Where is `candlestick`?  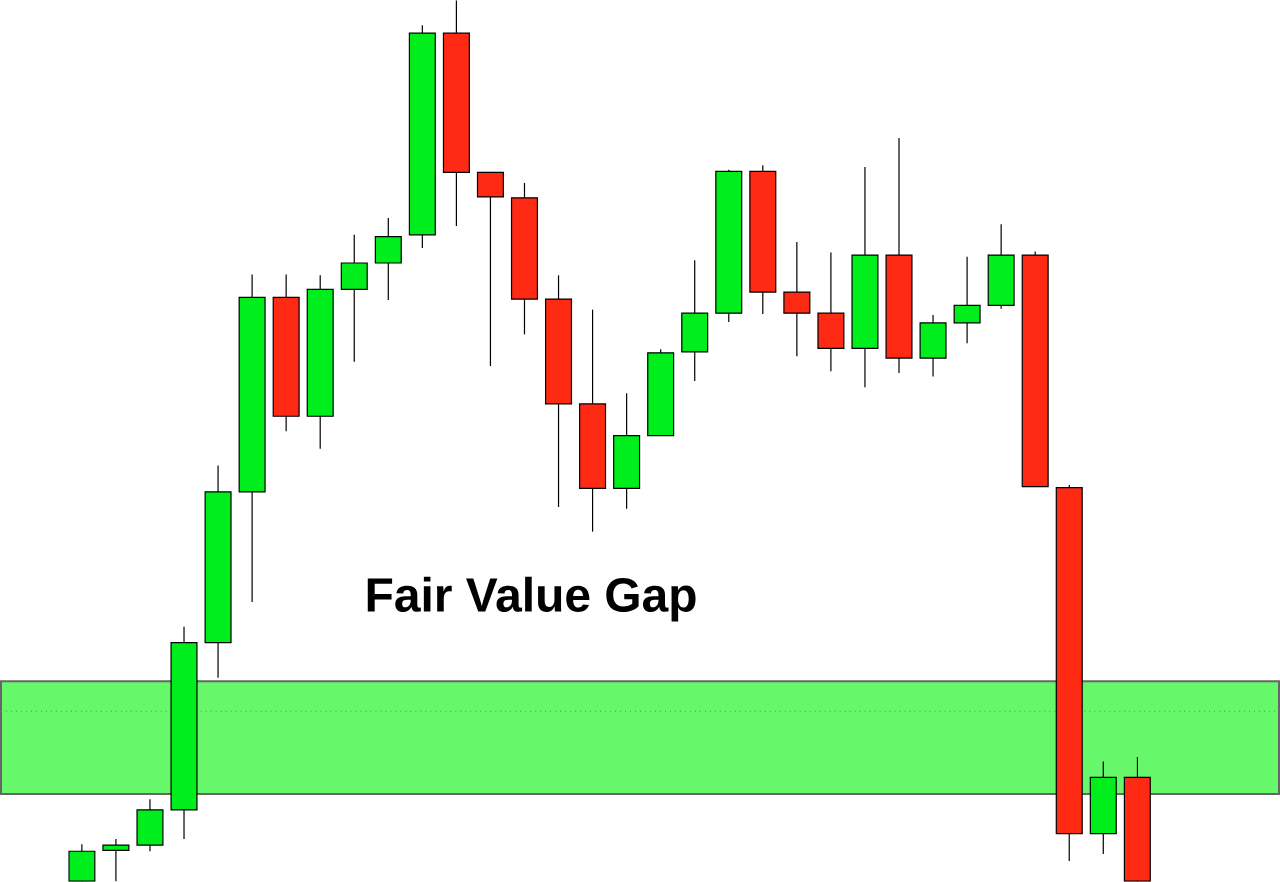
candlestick is located at coordinates (116, 860).